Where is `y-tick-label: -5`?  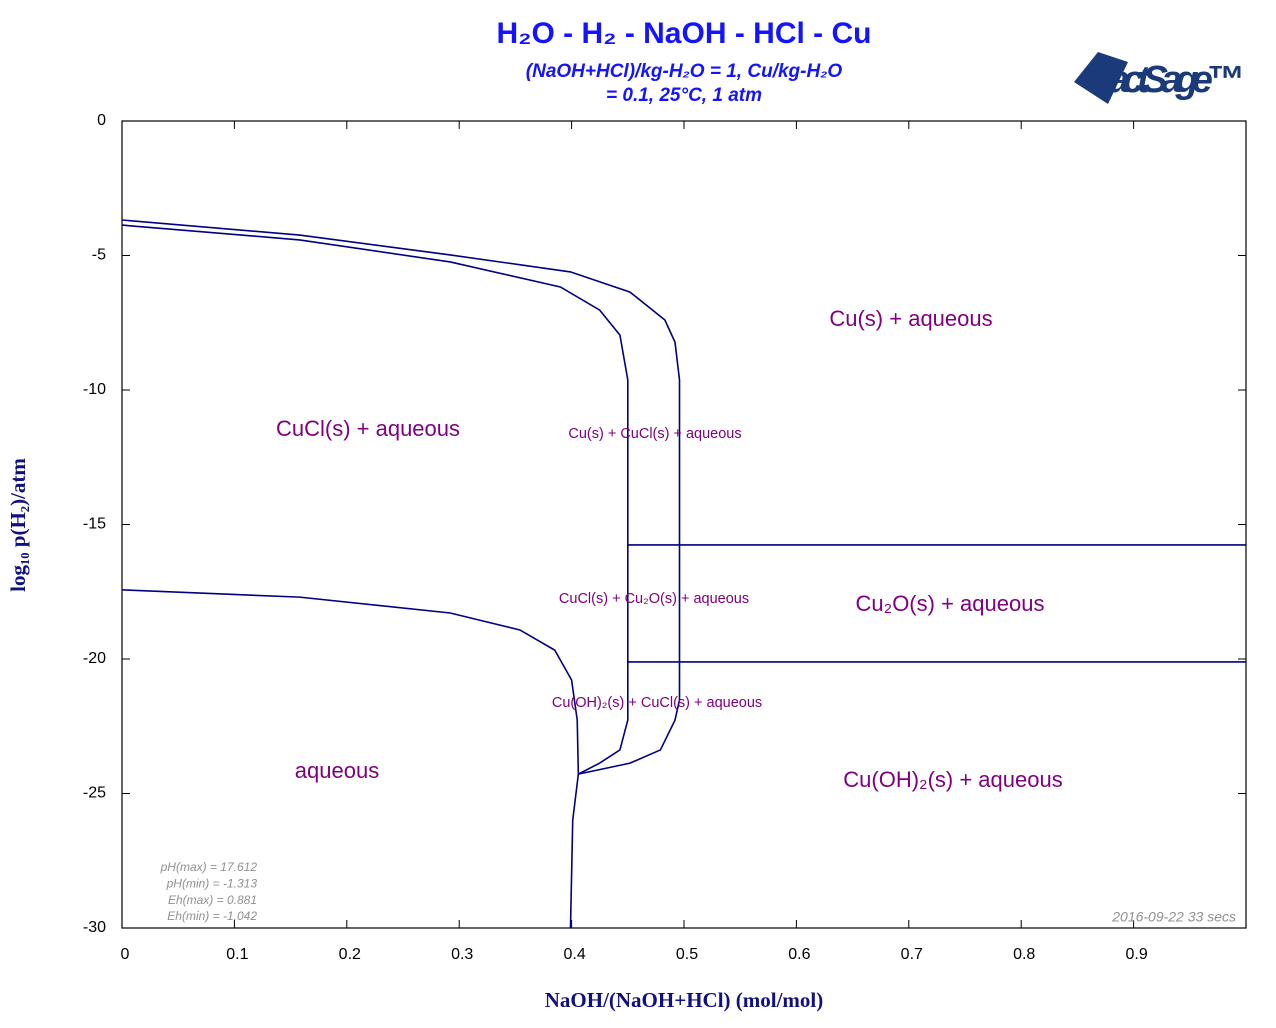 y-tick-label: -5 is located at coordinates (99, 255).